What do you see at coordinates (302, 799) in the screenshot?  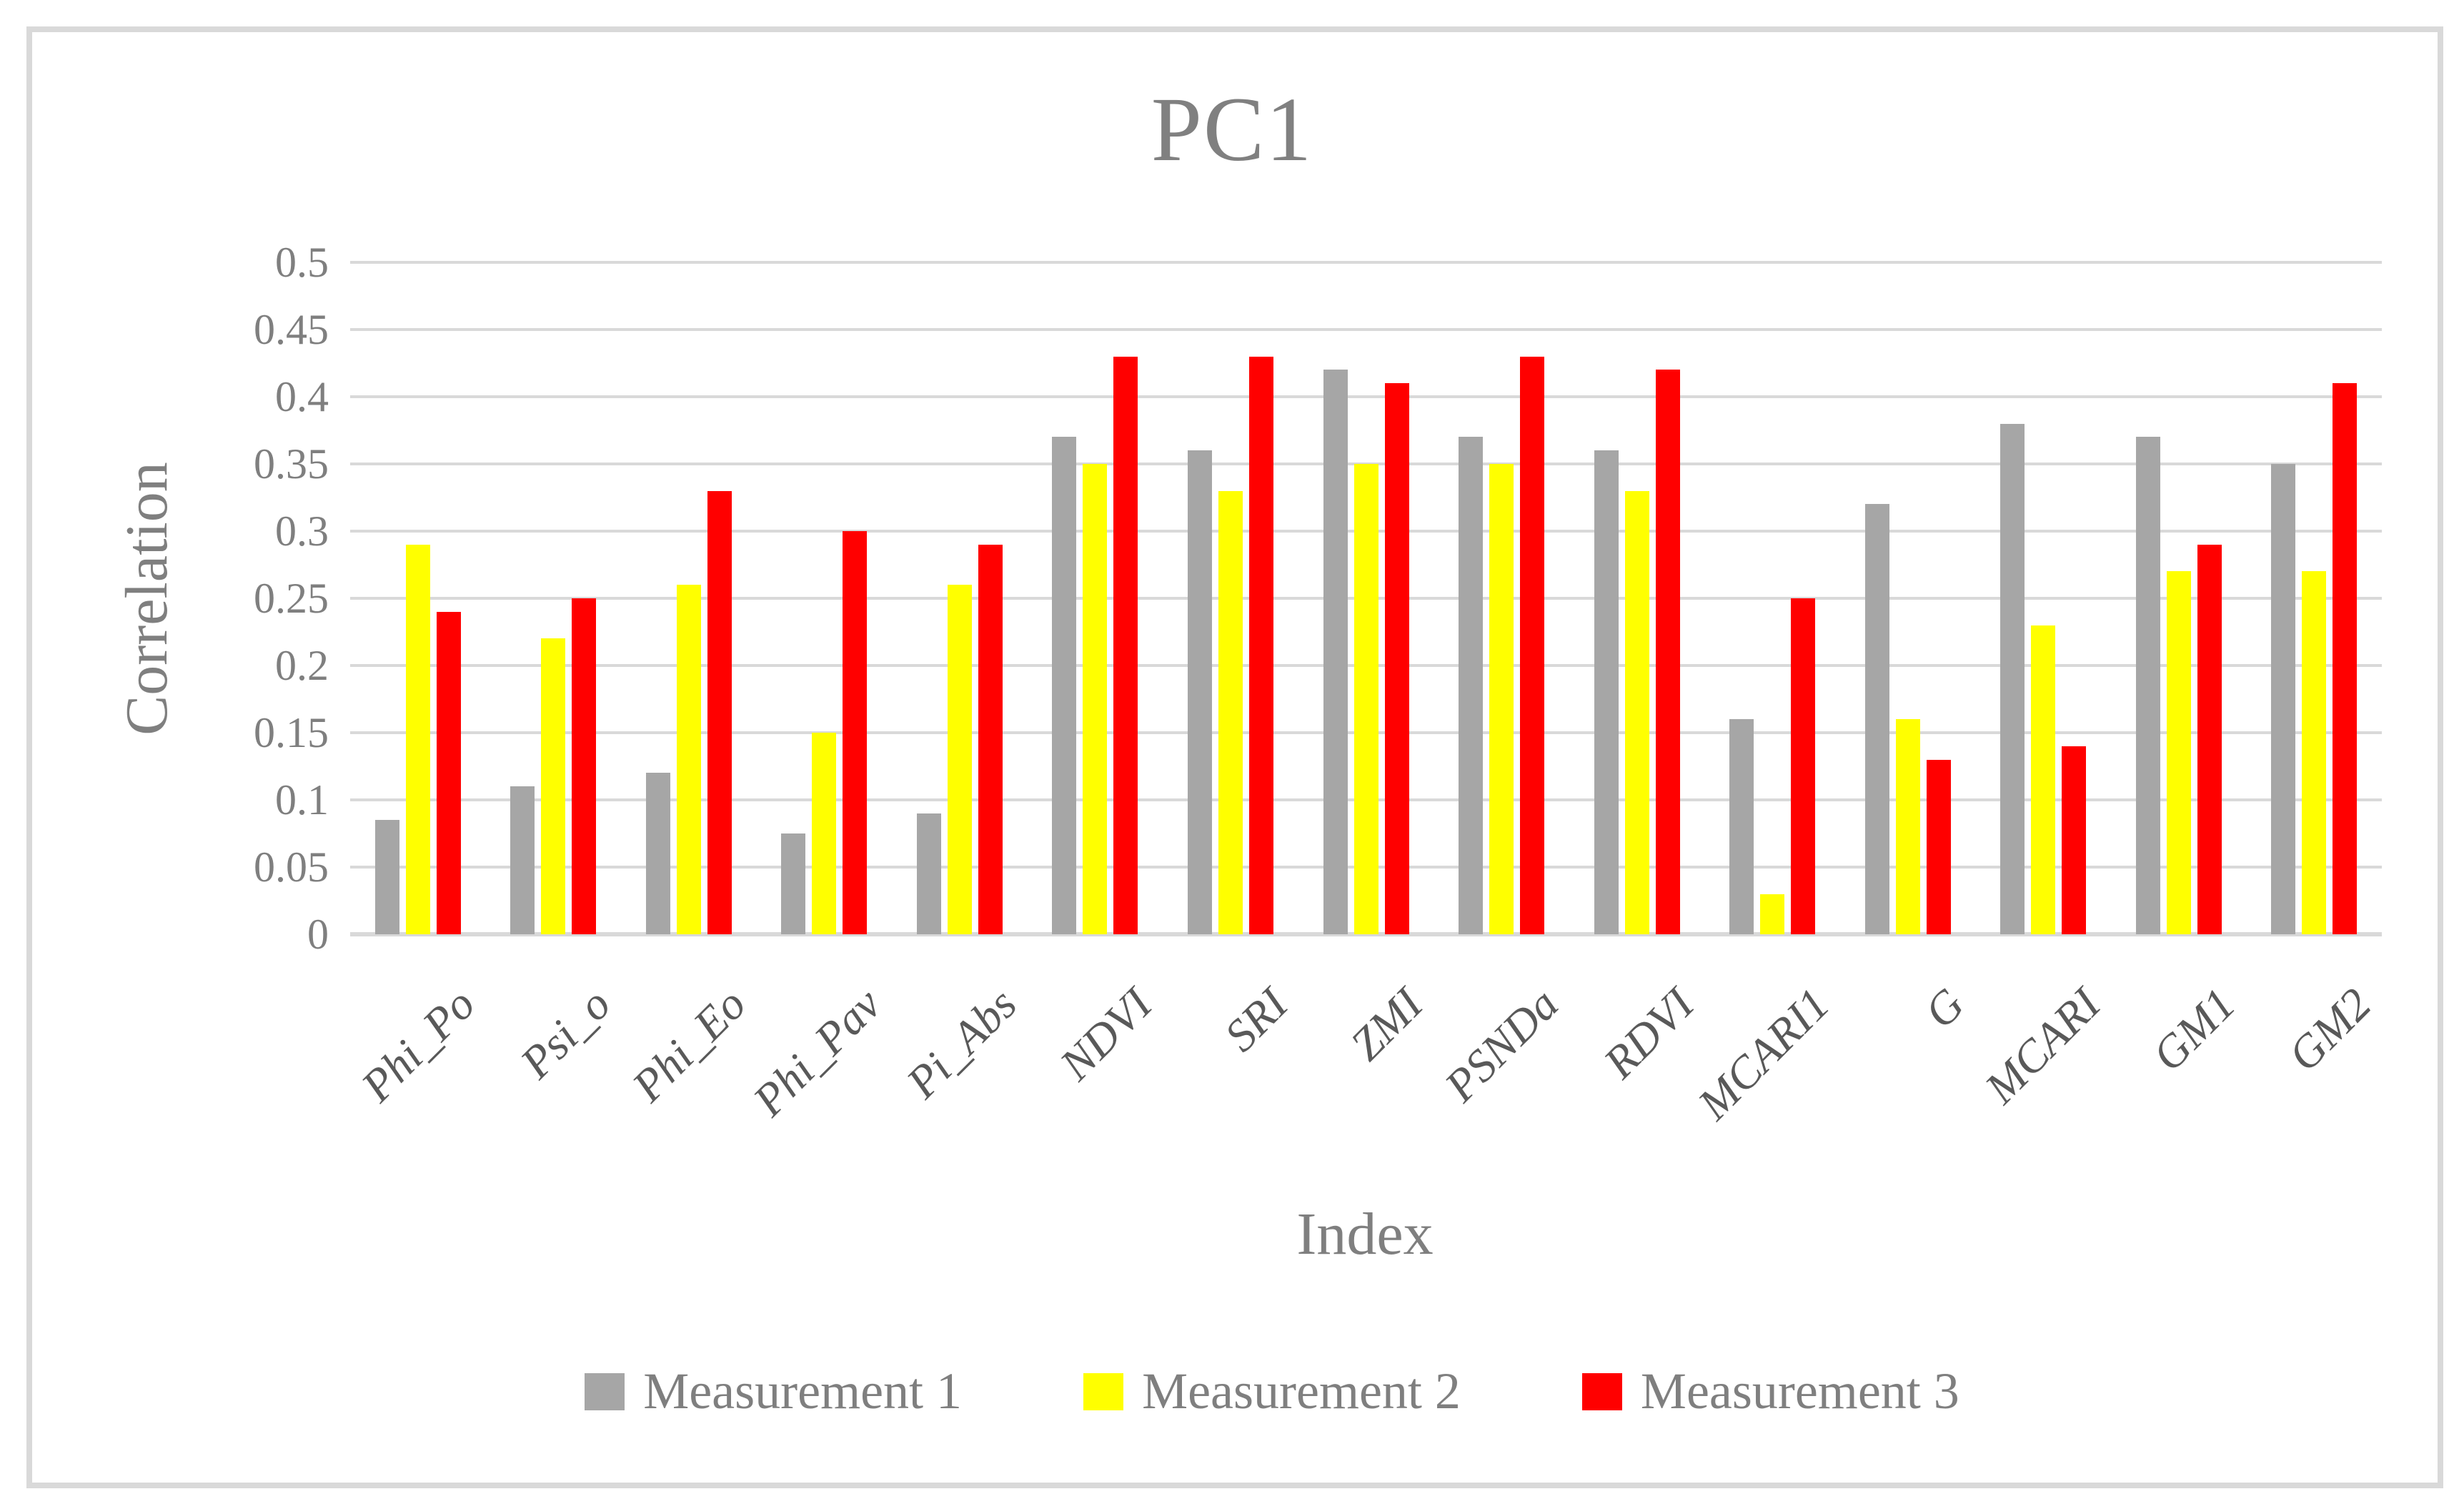 I see `y-tick-label-0.1: 0.1` at bounding box center [302, 799].